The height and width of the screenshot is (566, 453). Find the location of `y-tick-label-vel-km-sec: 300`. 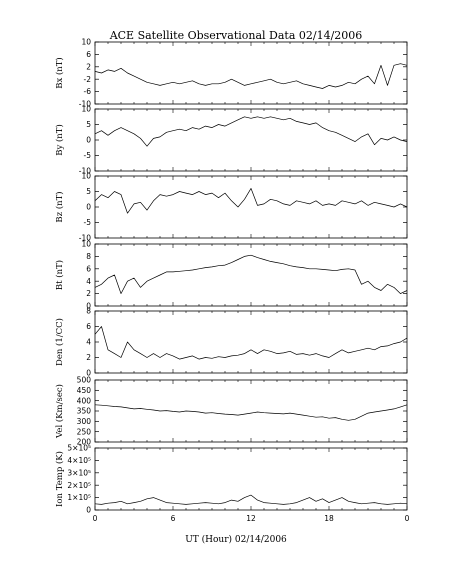

y-tick-label-vel-km-sec: 300 is located at coordinates (84, 421).